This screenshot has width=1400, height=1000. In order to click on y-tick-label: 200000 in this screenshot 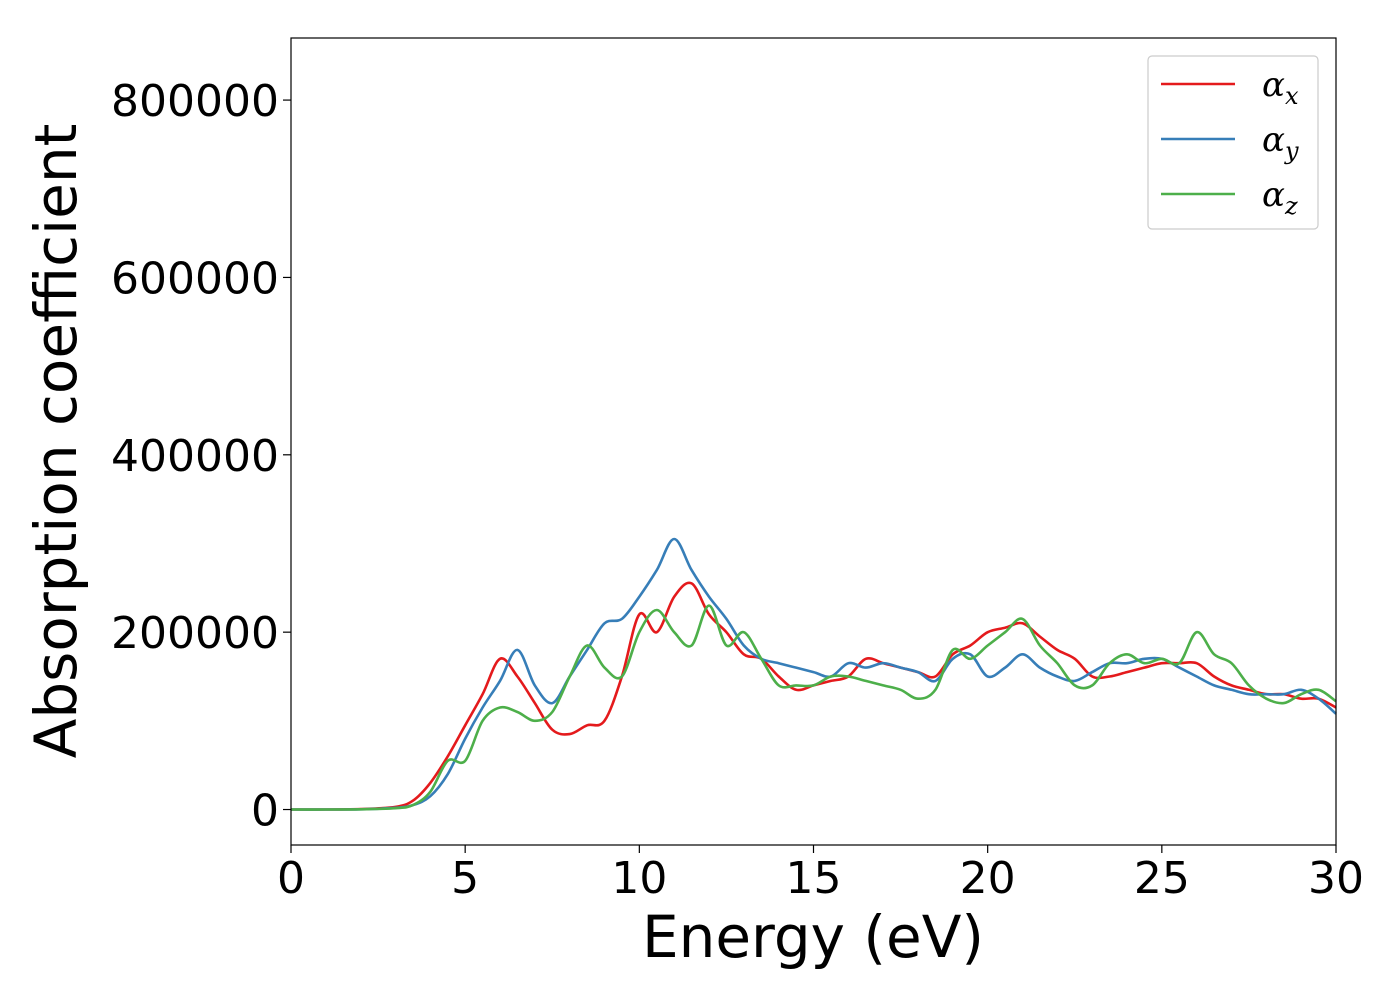, I will do `click(195, 633)`.